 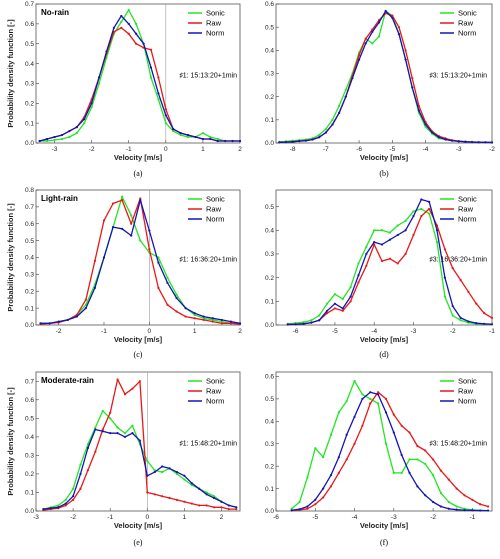 What do you see at coordinates (208, 76) in the screenshot?
I see `annotation-label: ♯1: 15:13:20+1min` at bounding box center [208, 76].